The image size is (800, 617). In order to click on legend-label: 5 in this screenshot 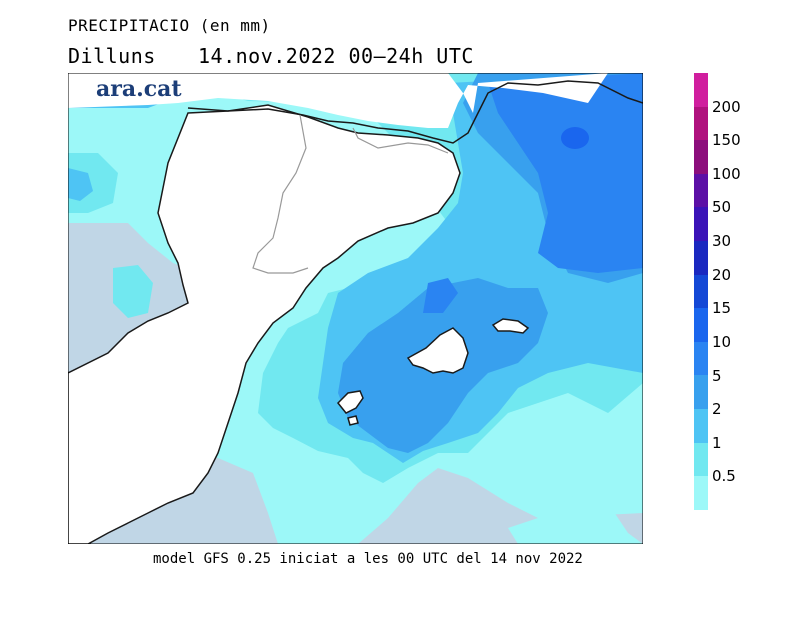, I will do `click(717, 375)`.